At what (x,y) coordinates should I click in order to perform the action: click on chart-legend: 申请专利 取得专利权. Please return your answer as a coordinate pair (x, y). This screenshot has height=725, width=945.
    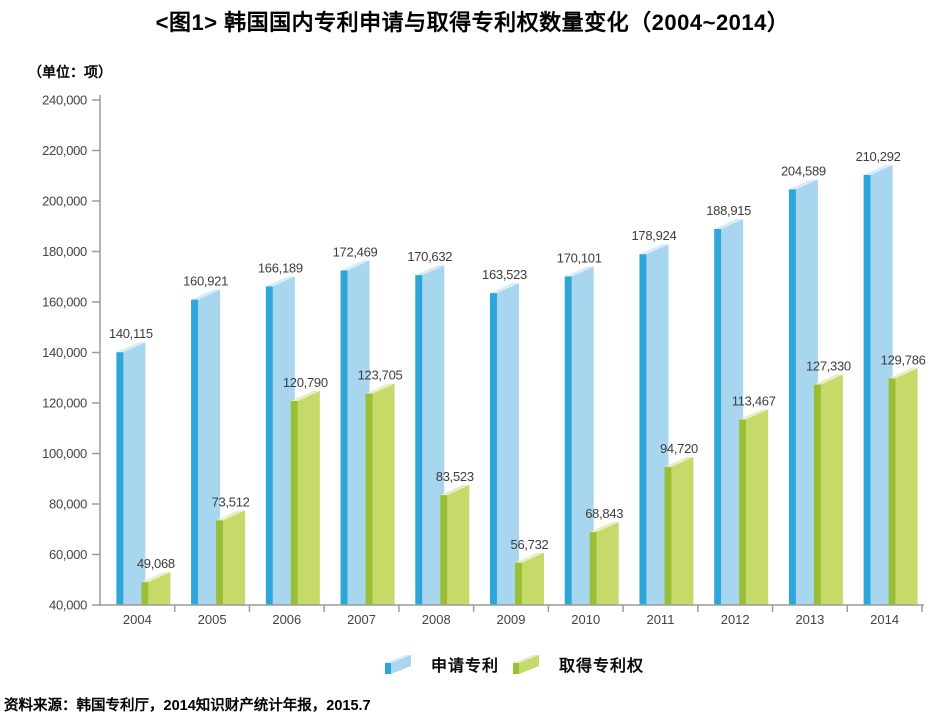
    Looking at the image, I should click on (493, 664).